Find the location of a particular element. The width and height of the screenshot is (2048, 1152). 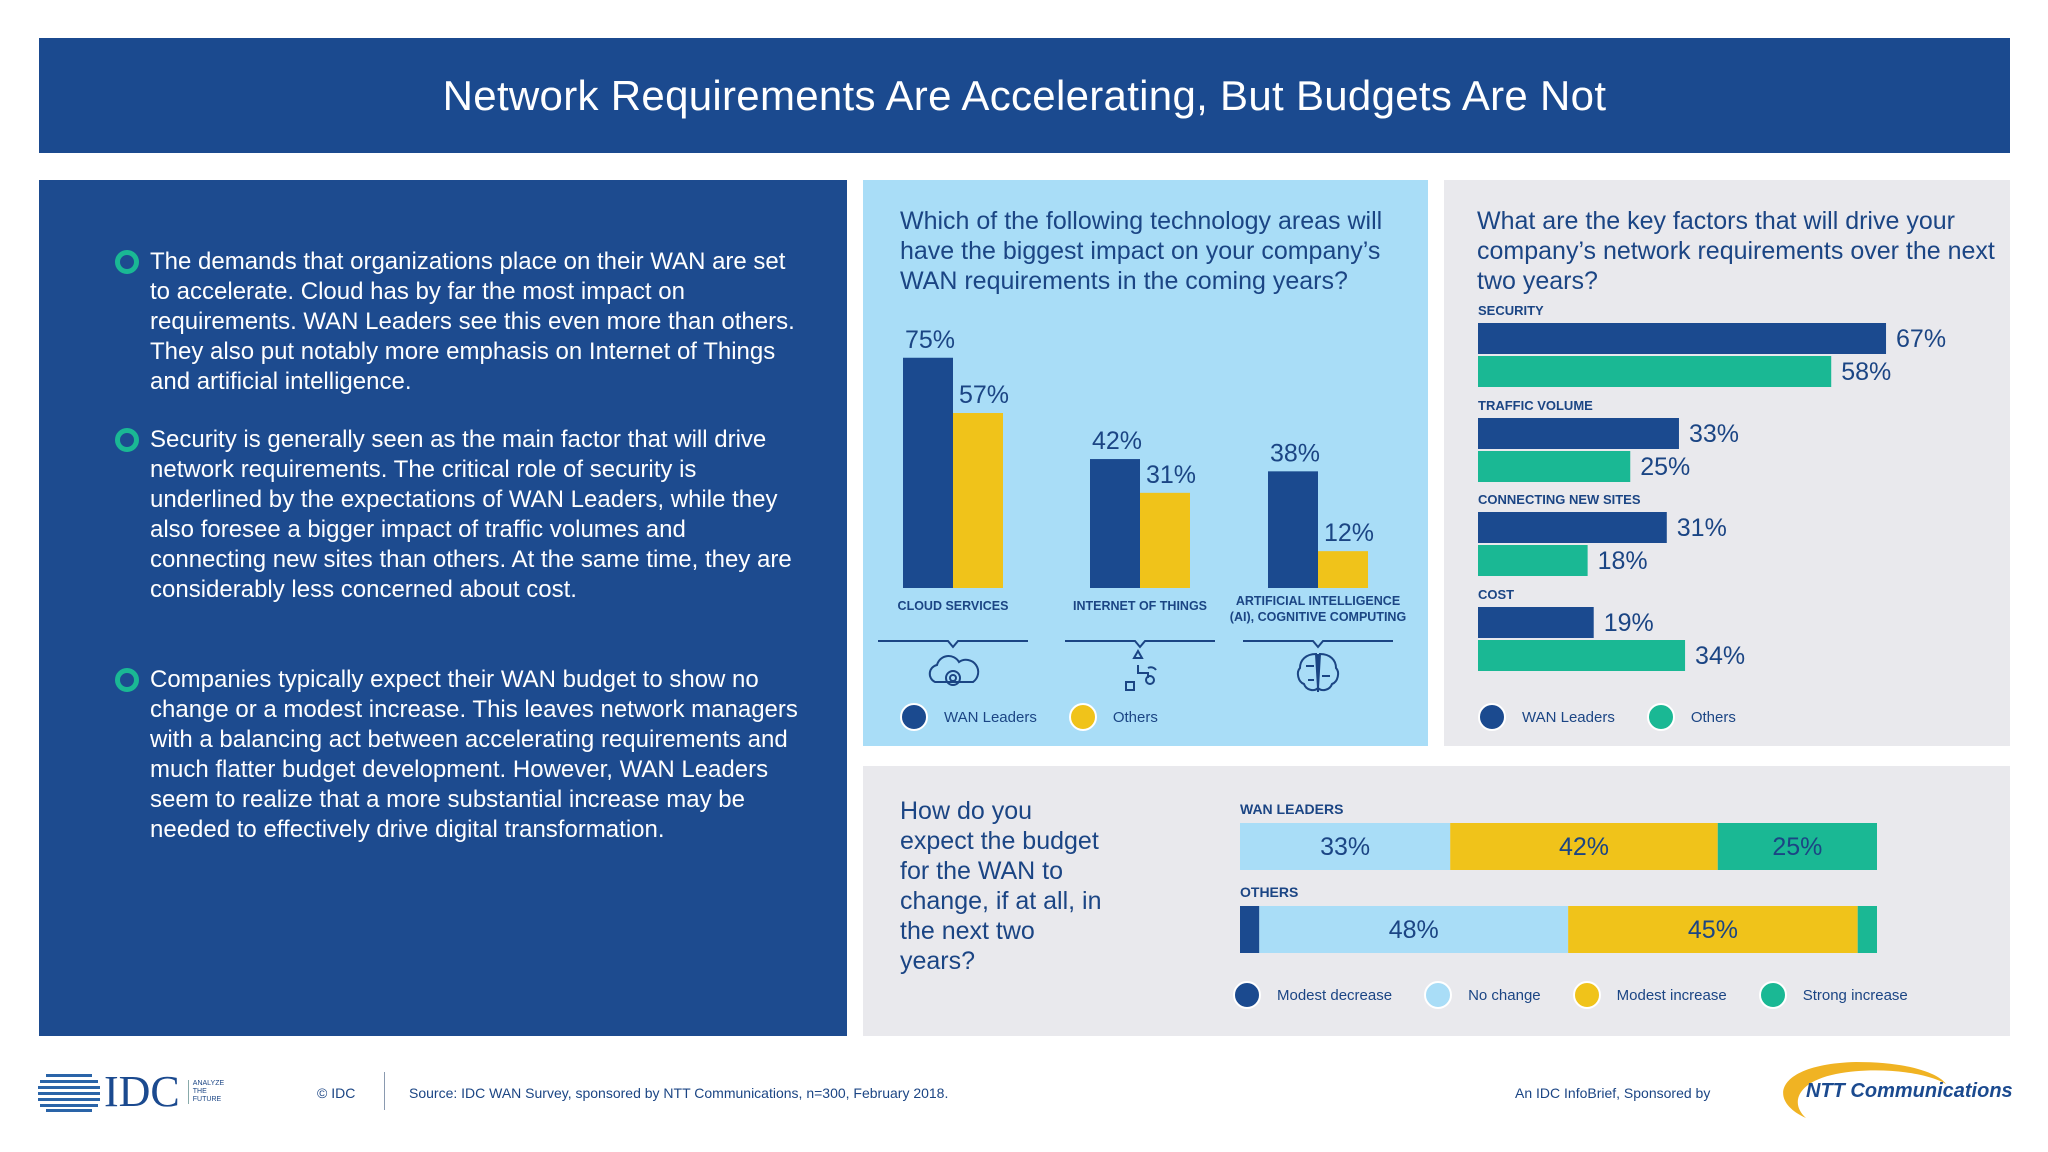

idc-logo: IDC ANALYZE THE FUTURE is located at coordinates (133, 1091).